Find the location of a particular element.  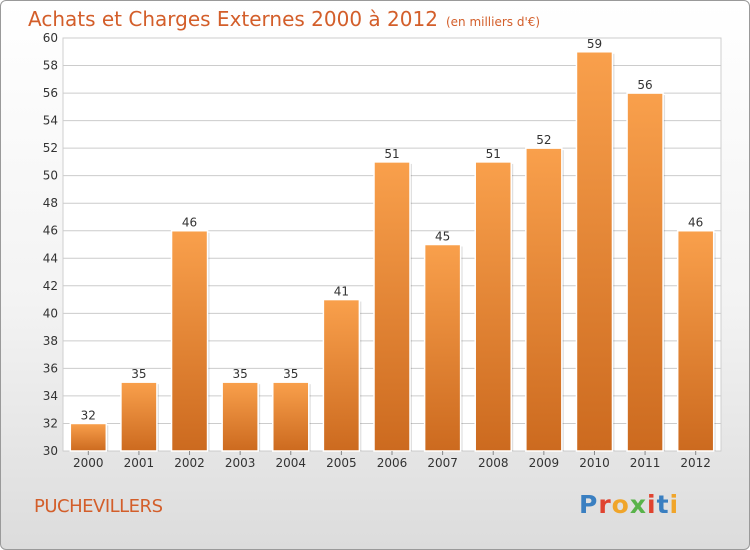

y-axis-ticks: 30 32 34 36 38 40 42 44 46 48 50 52 54 56 58 60 is located at coordinates (50, 244).